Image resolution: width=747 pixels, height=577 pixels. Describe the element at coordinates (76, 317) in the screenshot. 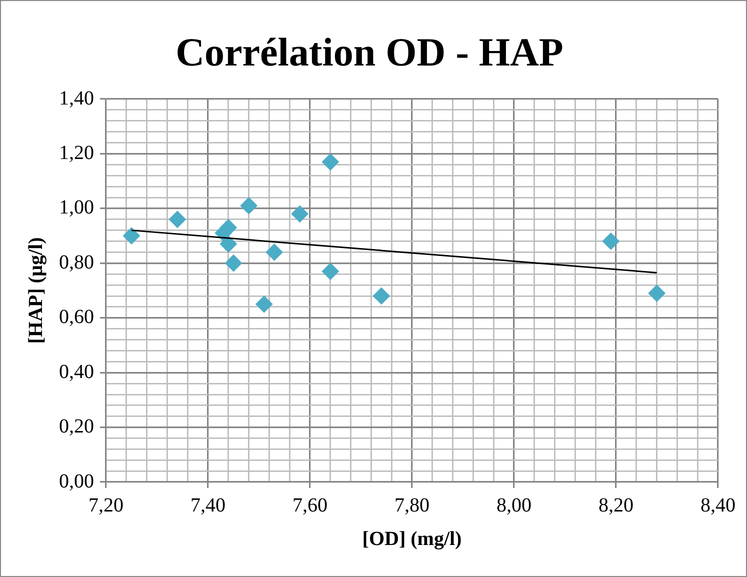

I see `y-tick-label: 0,60` at that location.